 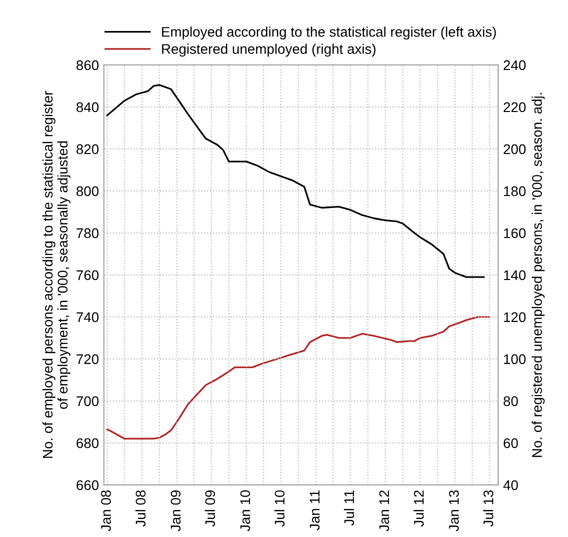 What do you see at coordinates (245, 511) in the screenshot?
I see `x-tick-label: Jan 10` at bounding box center [245, 511].